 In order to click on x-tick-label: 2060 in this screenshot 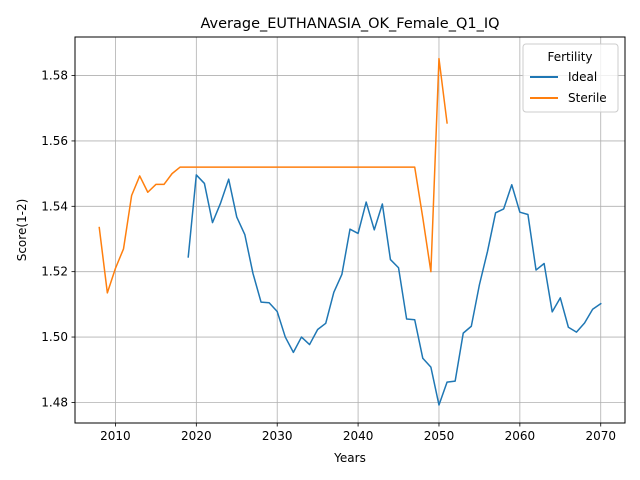, I will do `click(520, 436)`.